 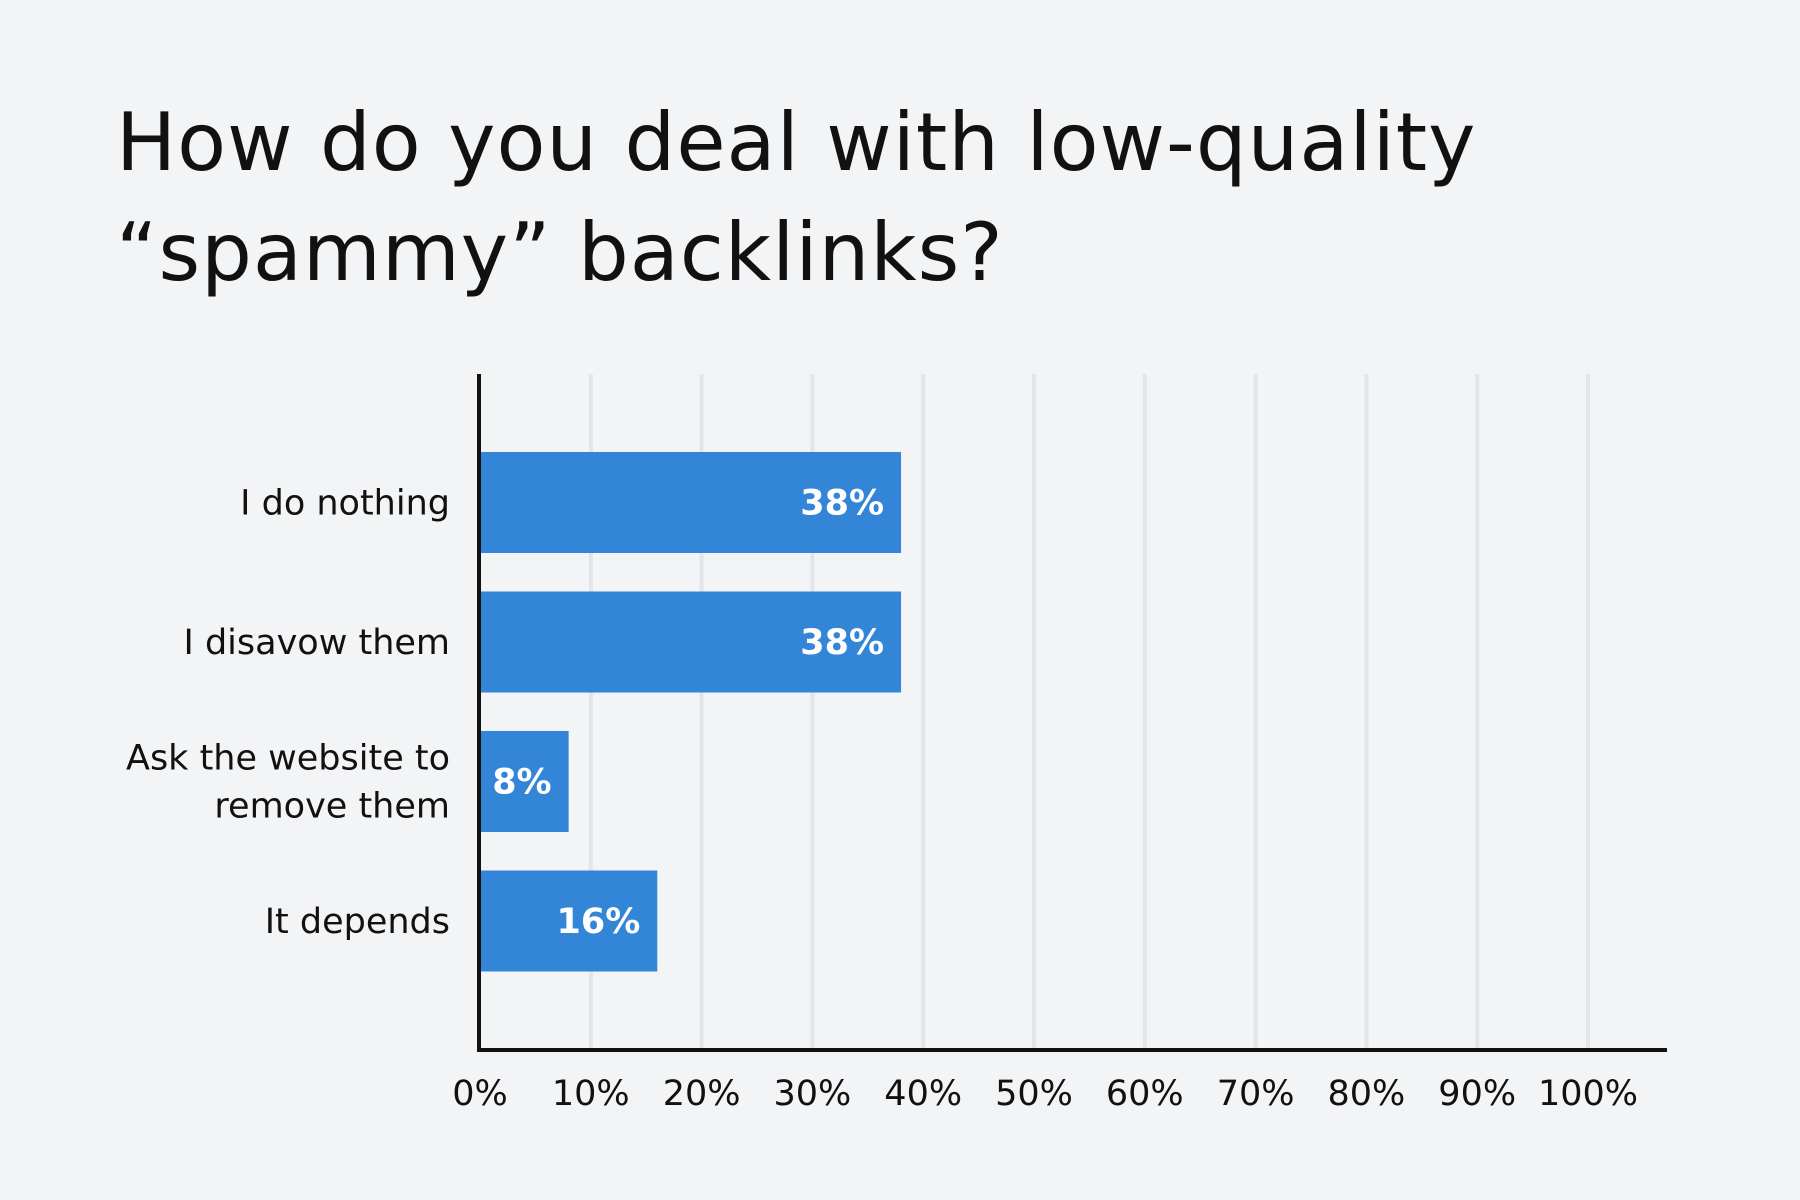 I want to click on bar-value-label: 8%, so click(x=521, y=783).